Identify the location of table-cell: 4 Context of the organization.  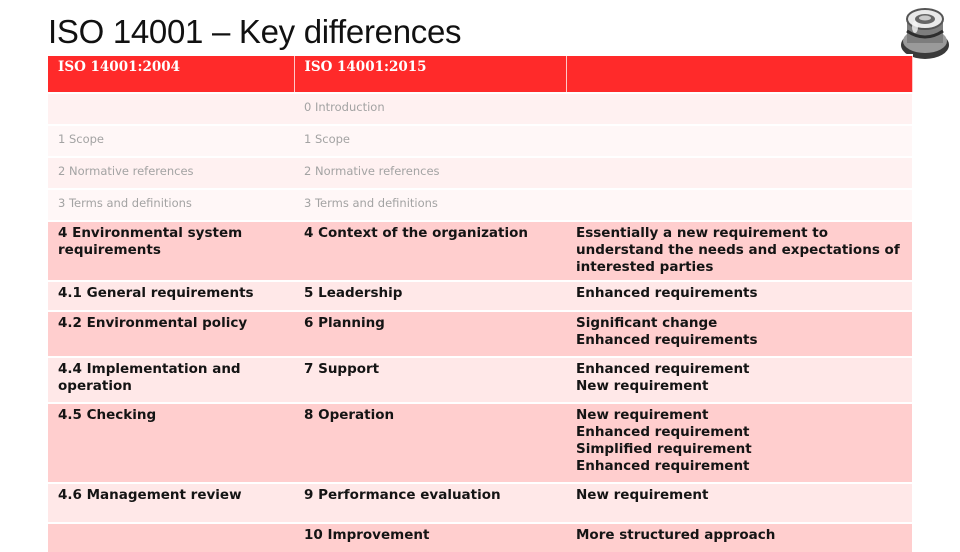
(430, 250).